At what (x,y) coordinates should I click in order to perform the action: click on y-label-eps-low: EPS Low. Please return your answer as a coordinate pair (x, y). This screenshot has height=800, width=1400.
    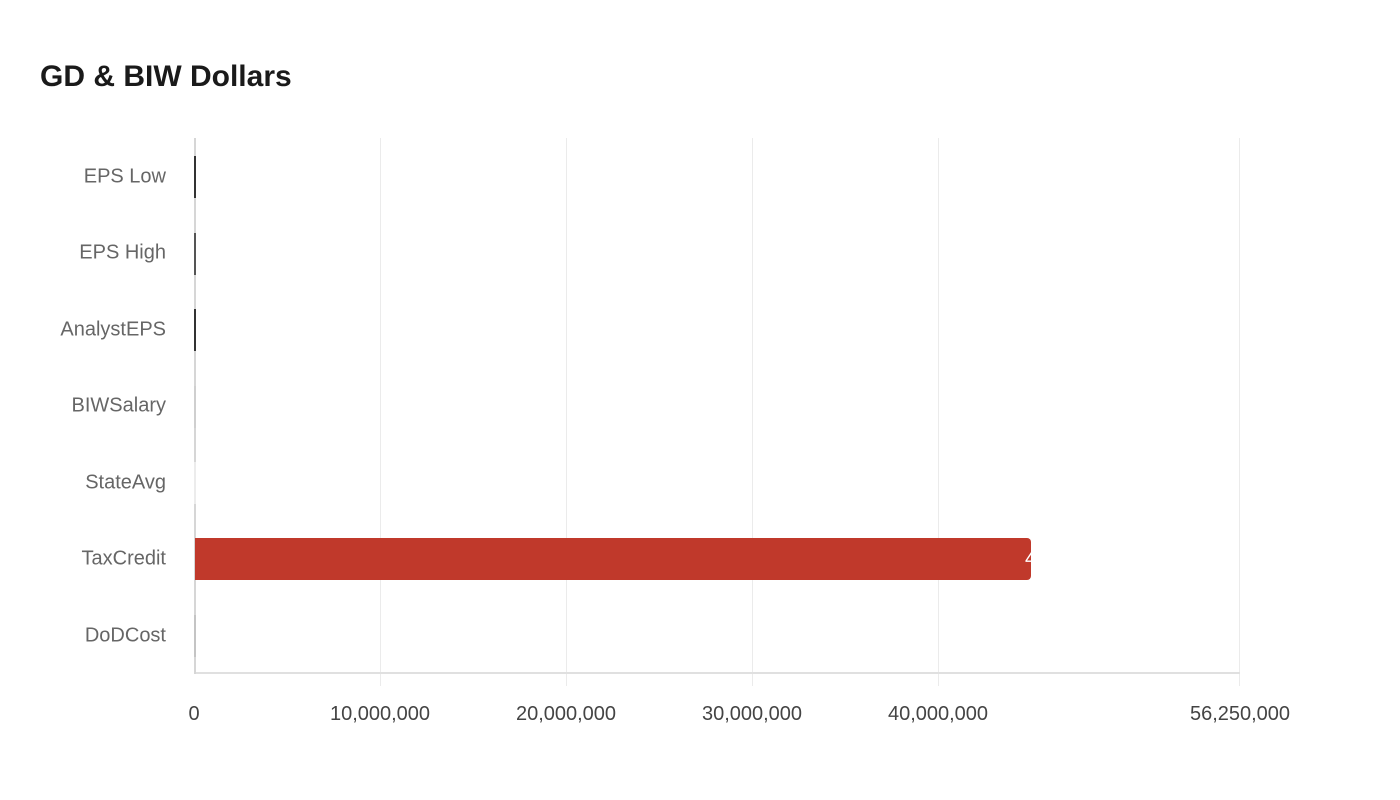
    Looking at the image, I should click on (124, 176).